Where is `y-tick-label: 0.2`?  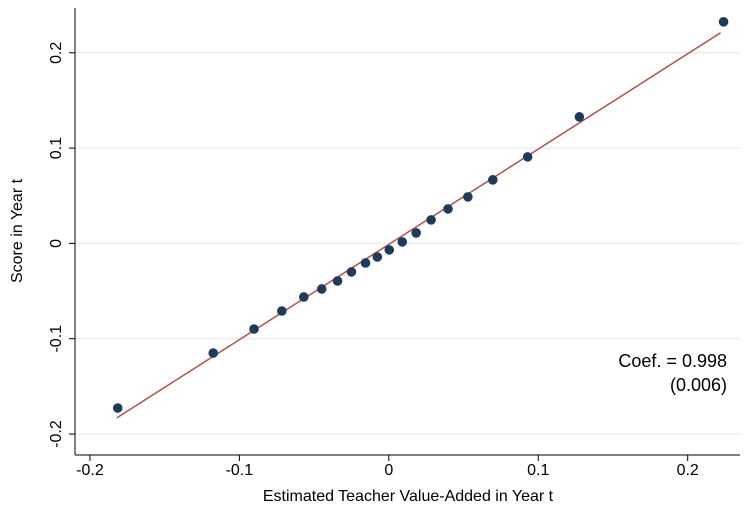
y-tick-label: 0.2 is located at coordinates (56, 53).